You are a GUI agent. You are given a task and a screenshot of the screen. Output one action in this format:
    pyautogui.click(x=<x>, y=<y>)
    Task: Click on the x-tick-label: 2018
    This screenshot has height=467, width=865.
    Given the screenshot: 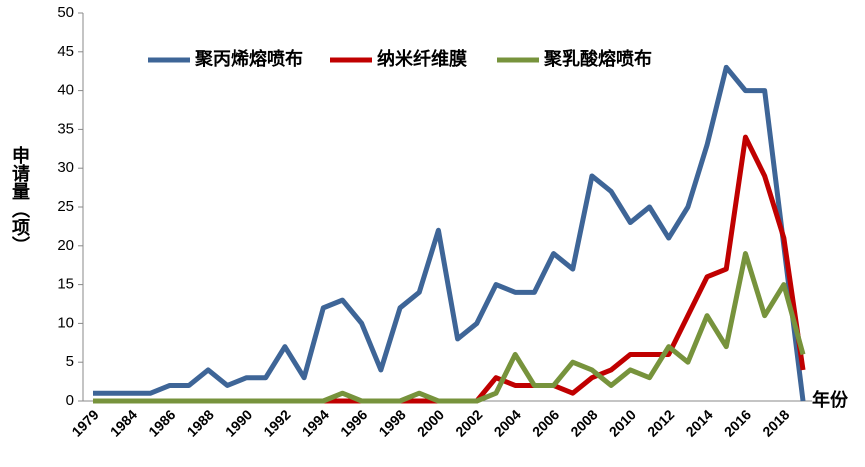 What is the action you would take?
    pyautogui.click(x=775, y=422)
    